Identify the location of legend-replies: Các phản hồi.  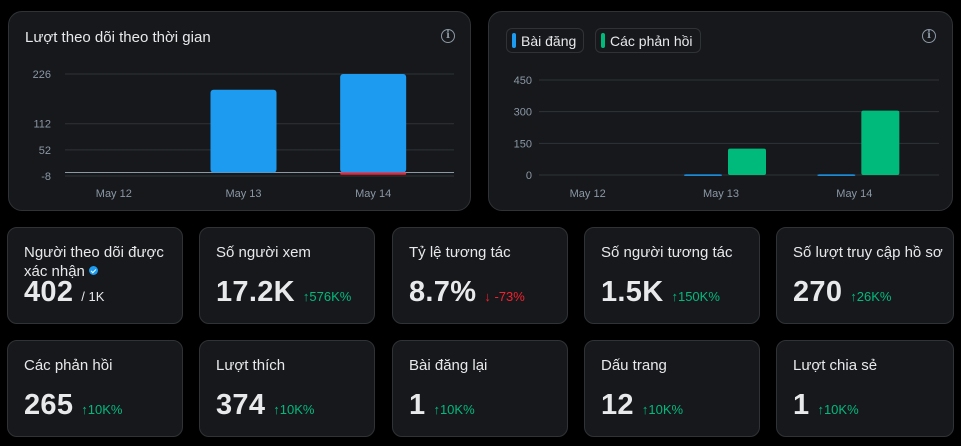
(648, 40).